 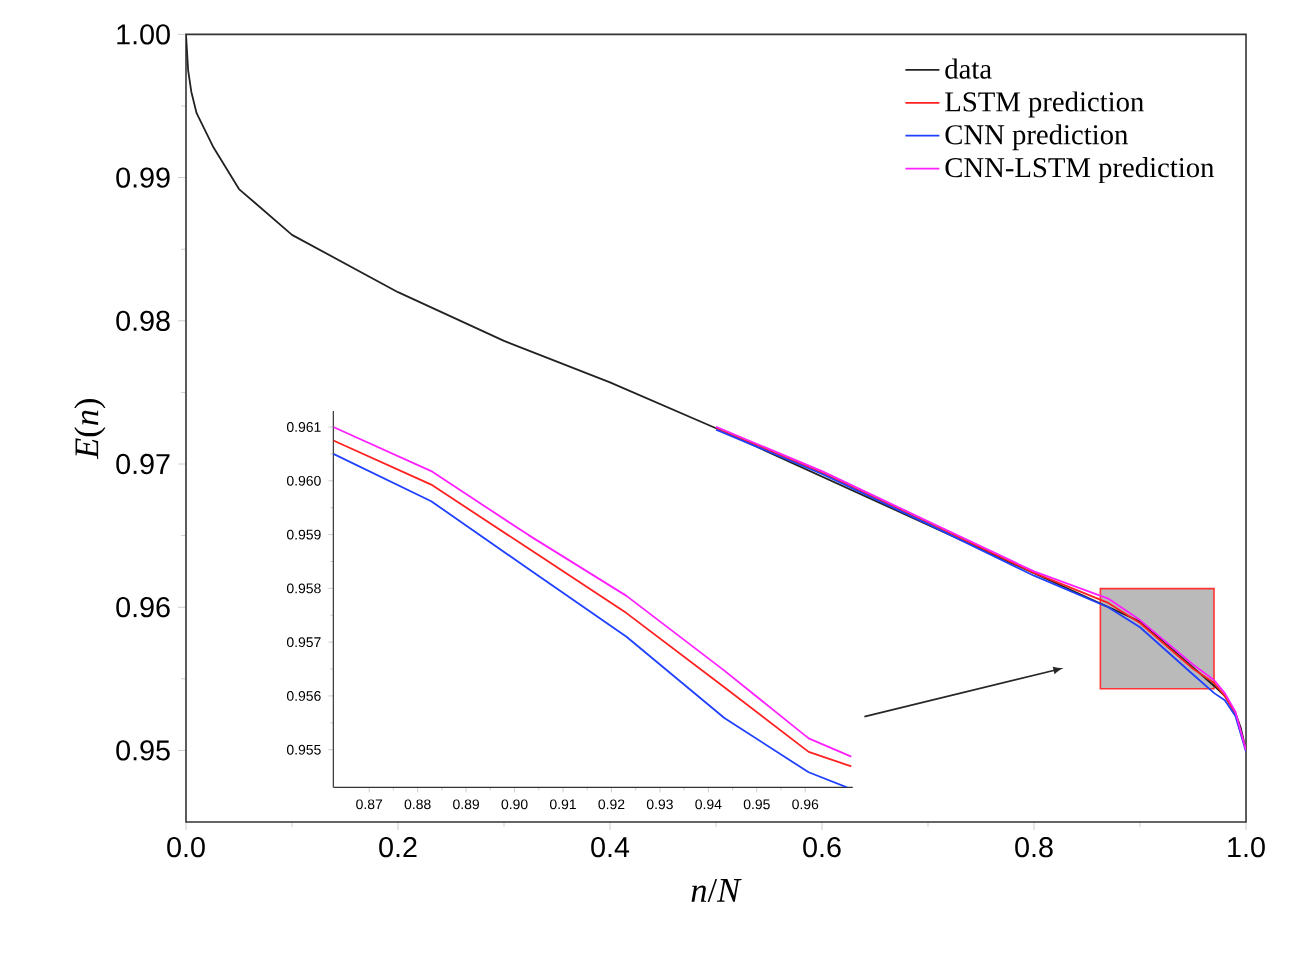 What do you see at coordinates (143, 34) in the screenshot?
I see `y-tick-label: 1.00` at bounding box center [143, 34].